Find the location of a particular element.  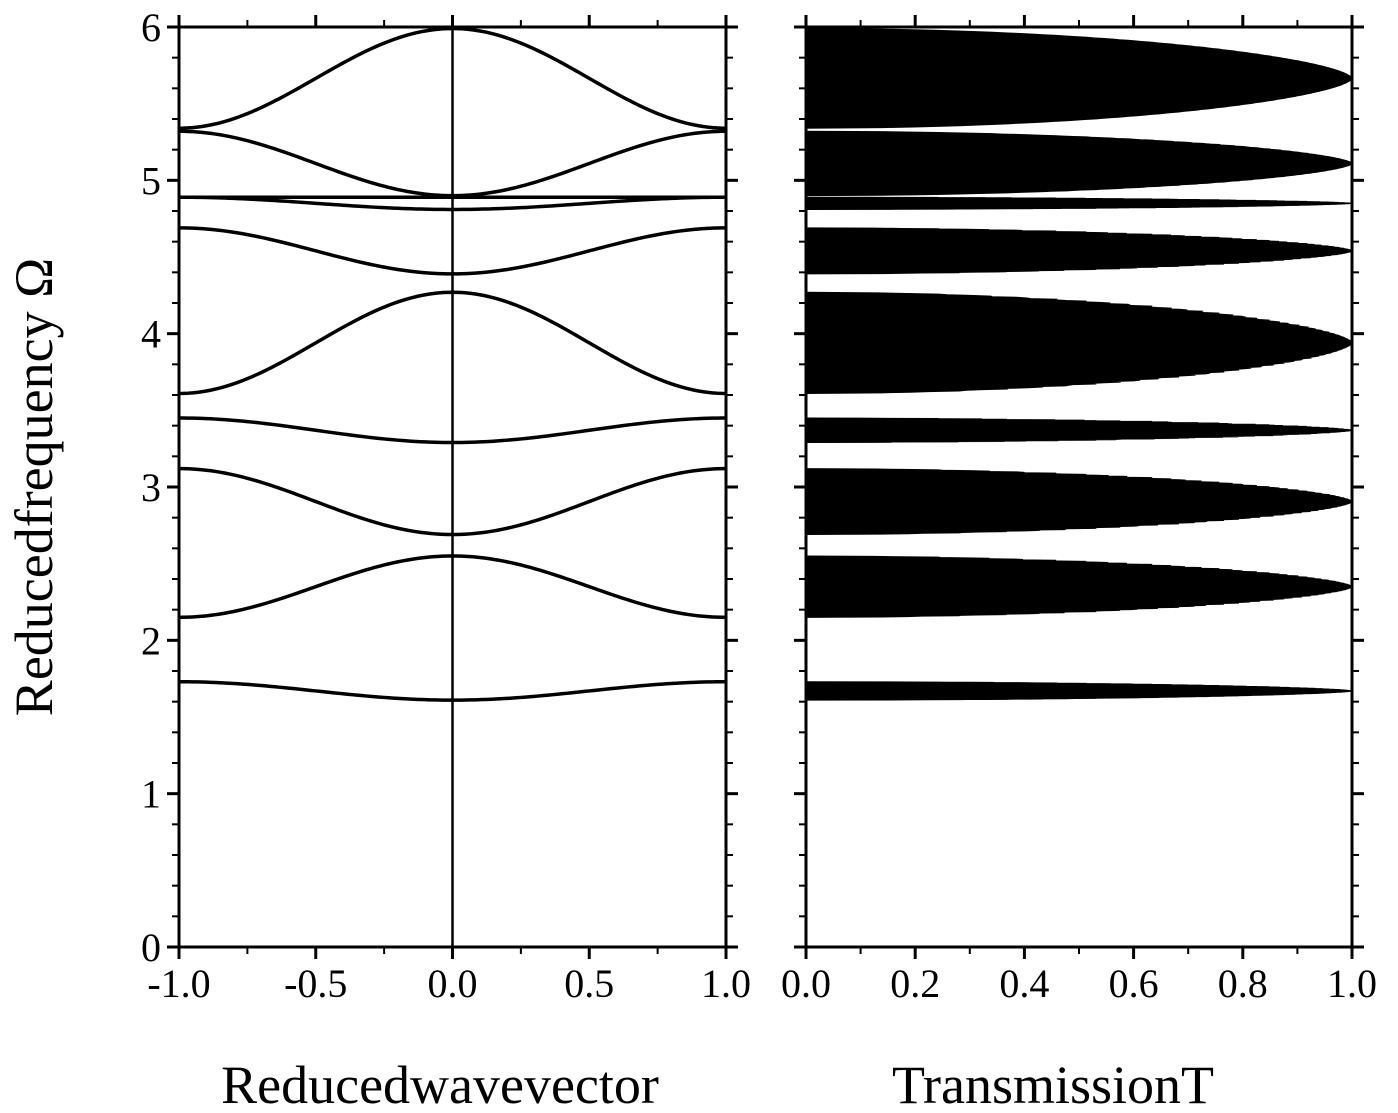

y-tick-label: 6 is located at coordinates (151, 27).